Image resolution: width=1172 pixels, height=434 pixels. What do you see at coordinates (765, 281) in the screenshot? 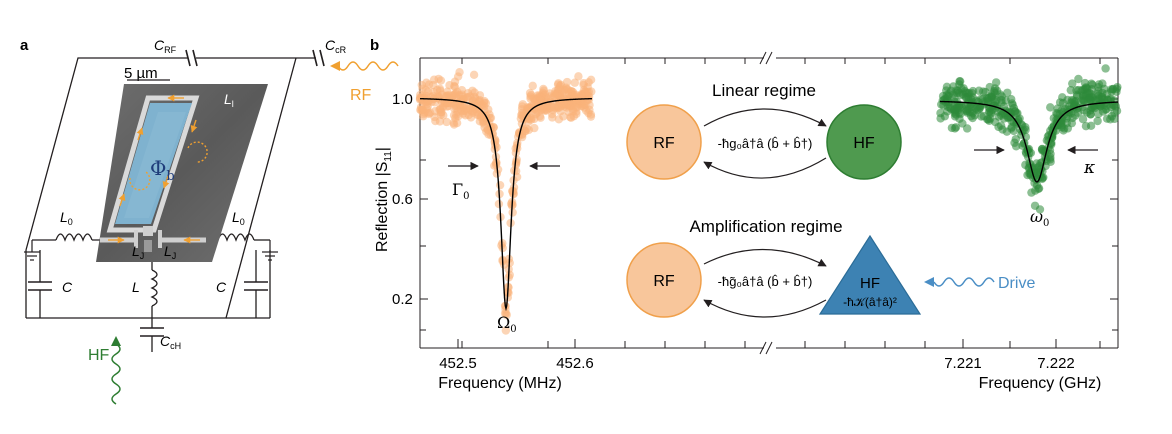
I see `amp-coupling-term: -ħg̃₀â†â (b̂ + b̂†)` at bounding box center [765, 281].